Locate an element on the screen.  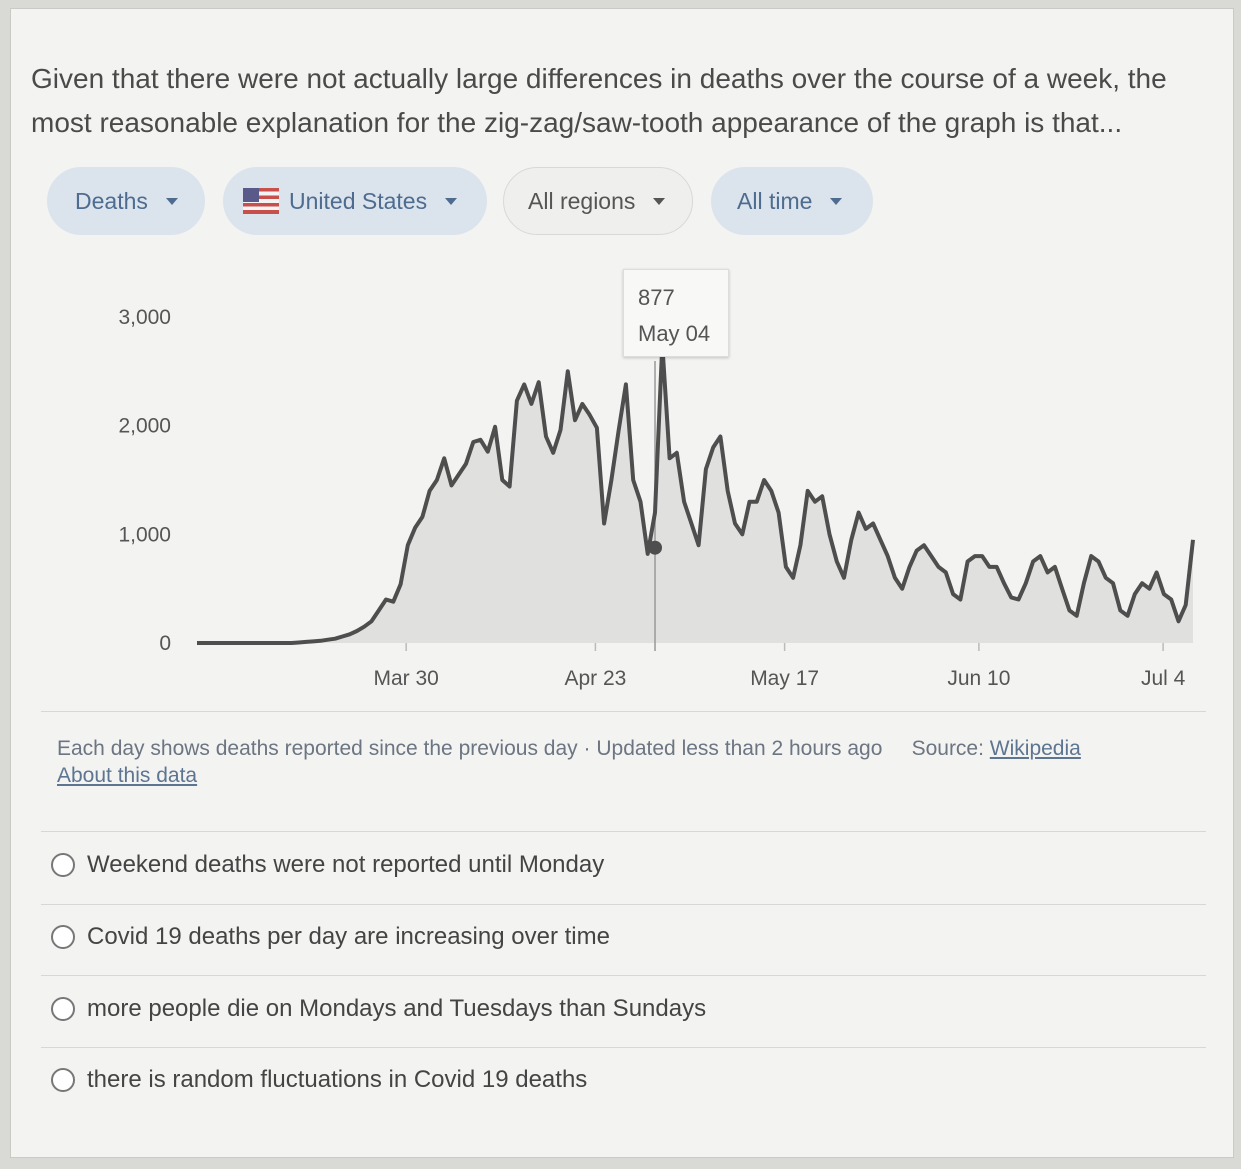
updated-text: Updated less than 2 hours ago is located at coordinates (739, 748).